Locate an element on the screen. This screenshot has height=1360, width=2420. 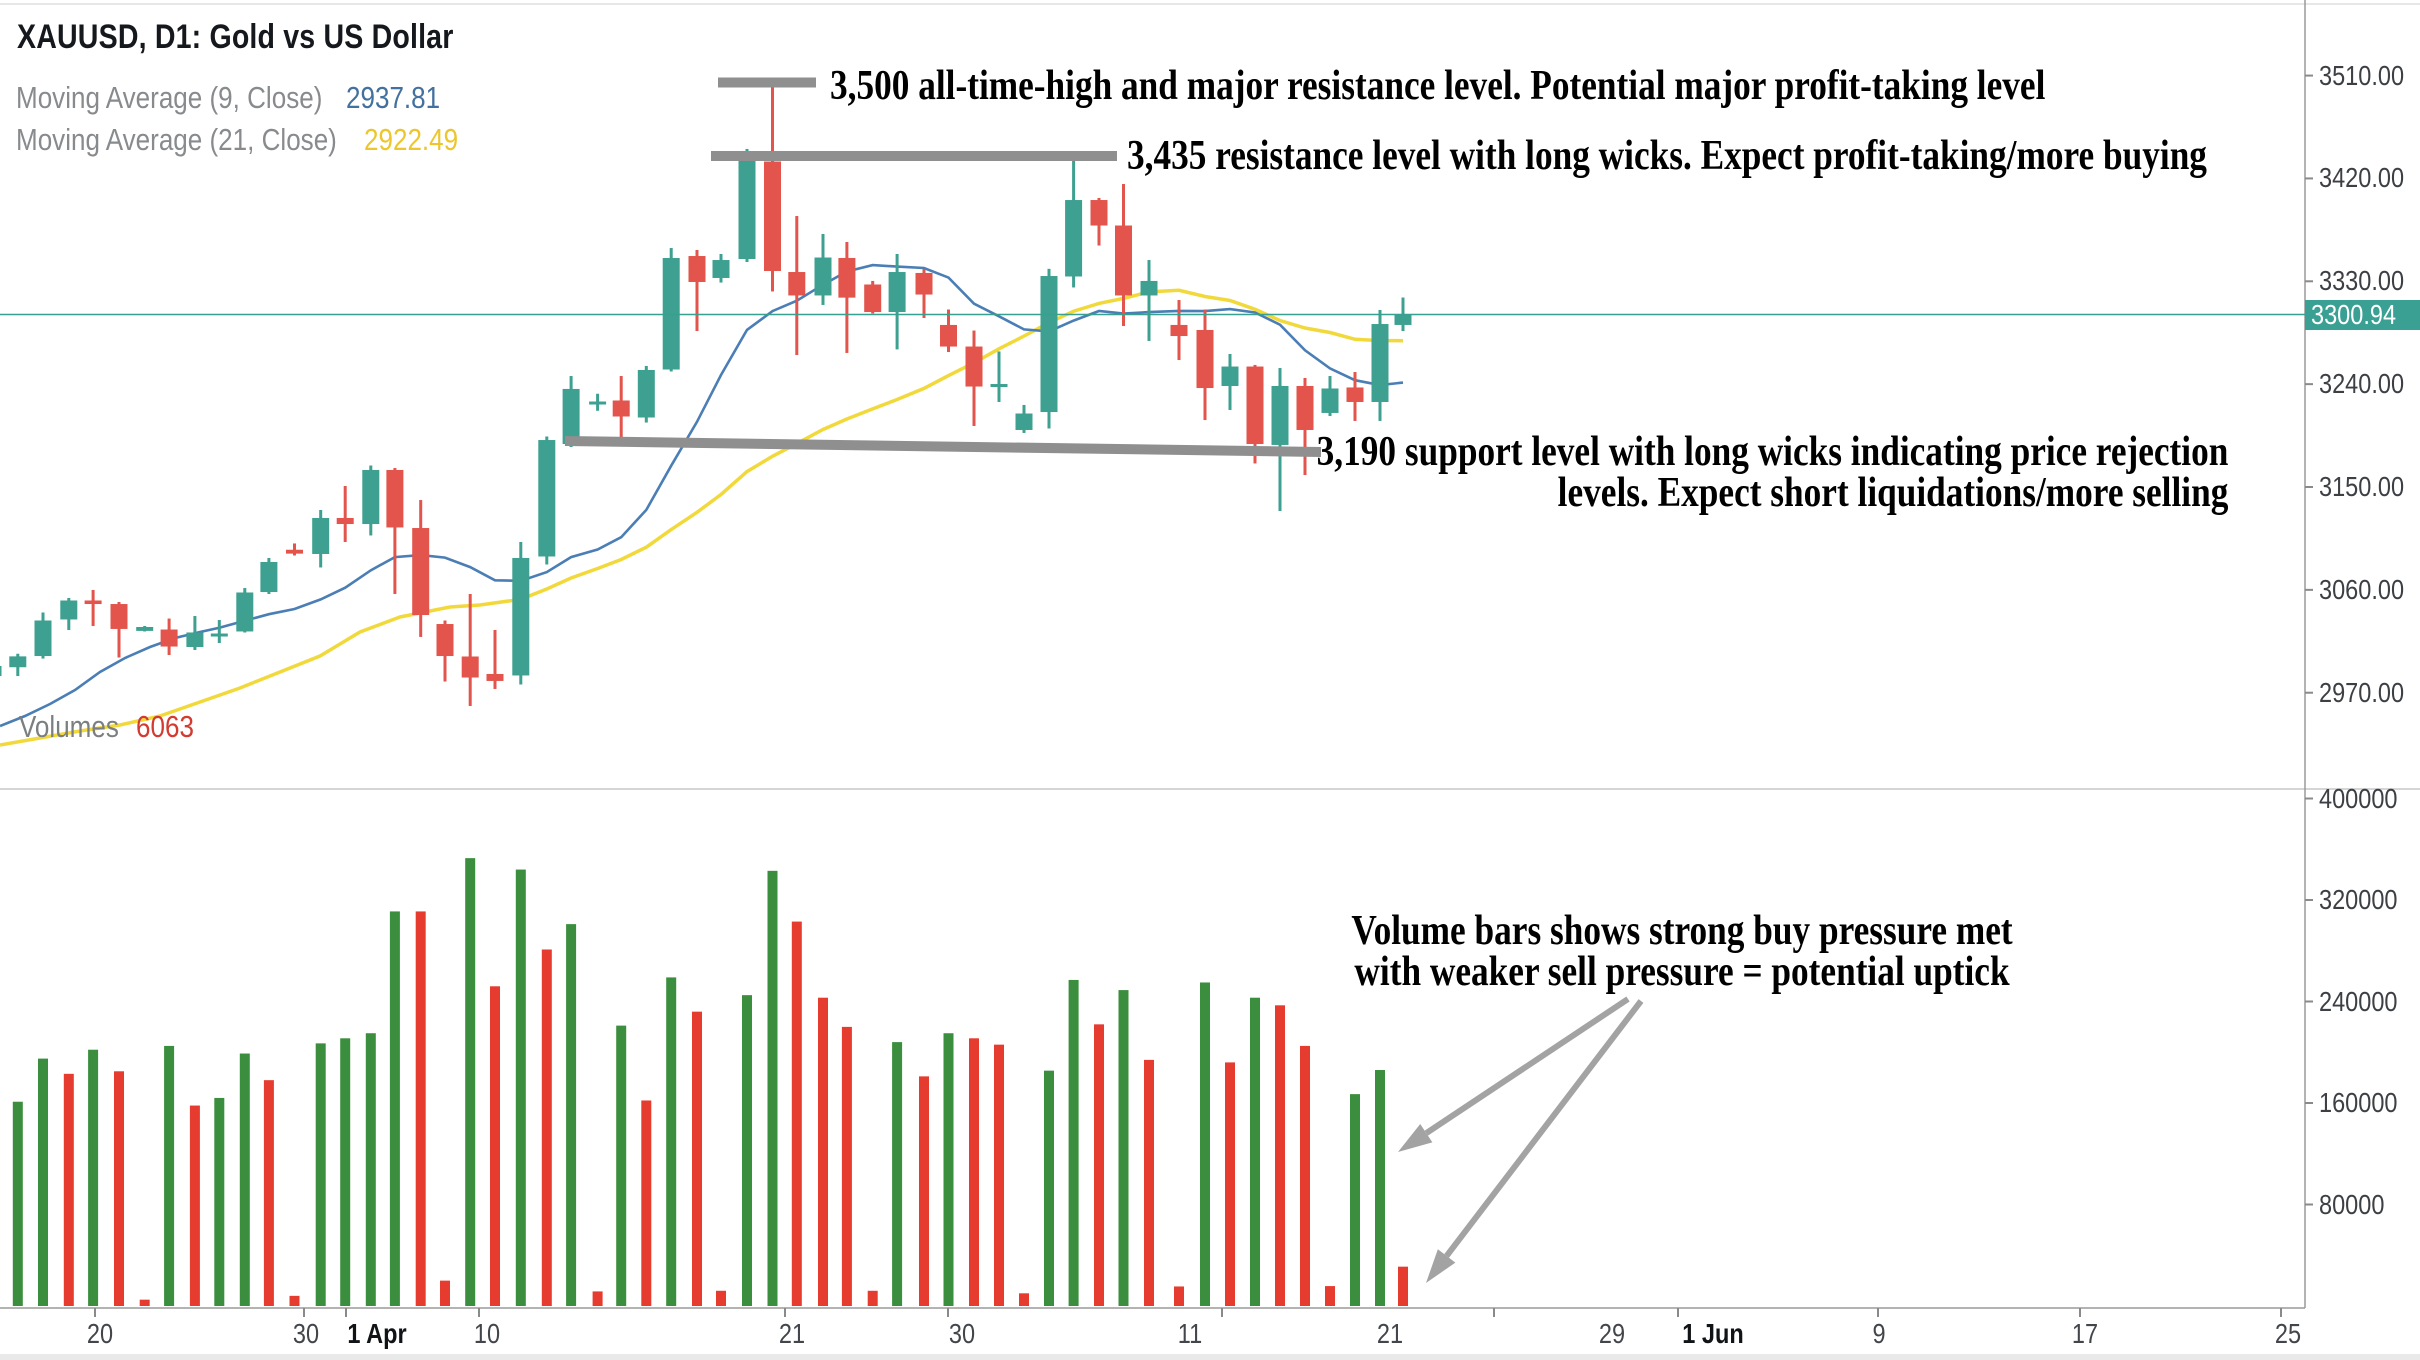
price-tick-label: 3240.00 is located at coordinates (2362, 384).